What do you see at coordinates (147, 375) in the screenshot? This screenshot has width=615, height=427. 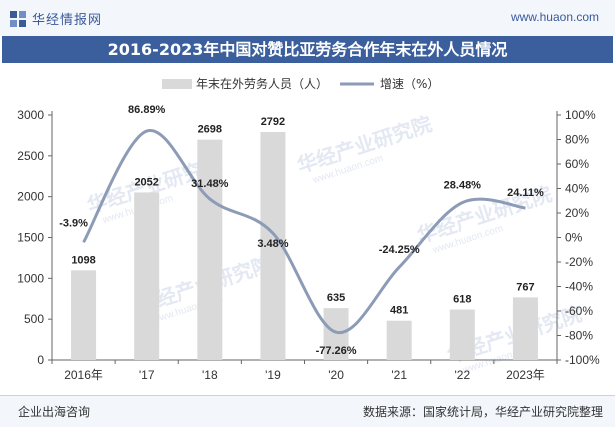 I see `x-tick-label: '17` at bounding box center [147, 375].